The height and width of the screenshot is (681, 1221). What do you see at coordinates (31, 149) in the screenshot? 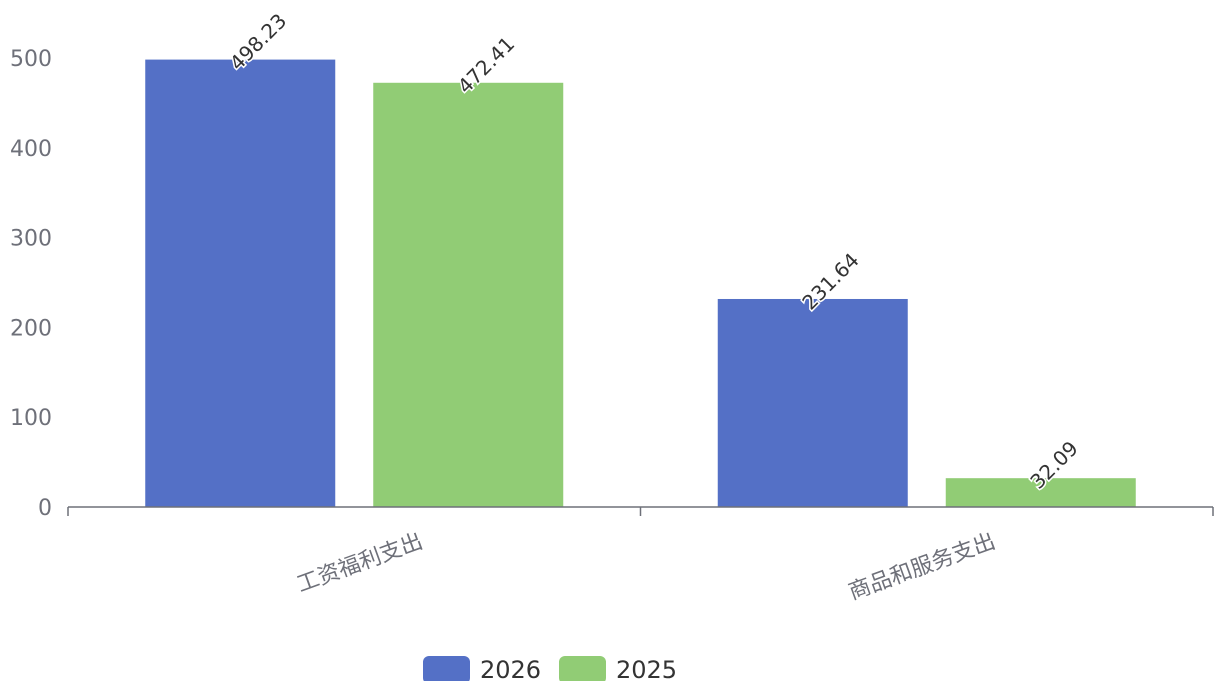
I see `y-tick-label: 400` at bounding box center [31, 149].